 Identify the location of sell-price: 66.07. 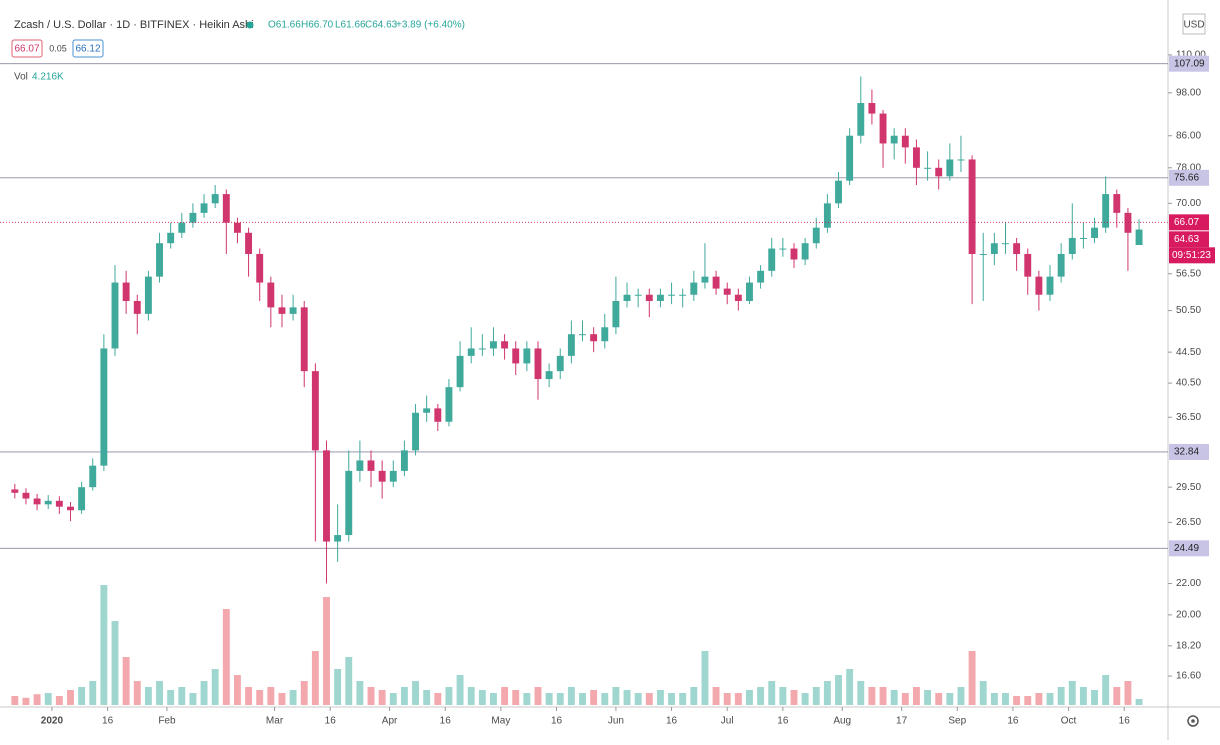
(26, 49).